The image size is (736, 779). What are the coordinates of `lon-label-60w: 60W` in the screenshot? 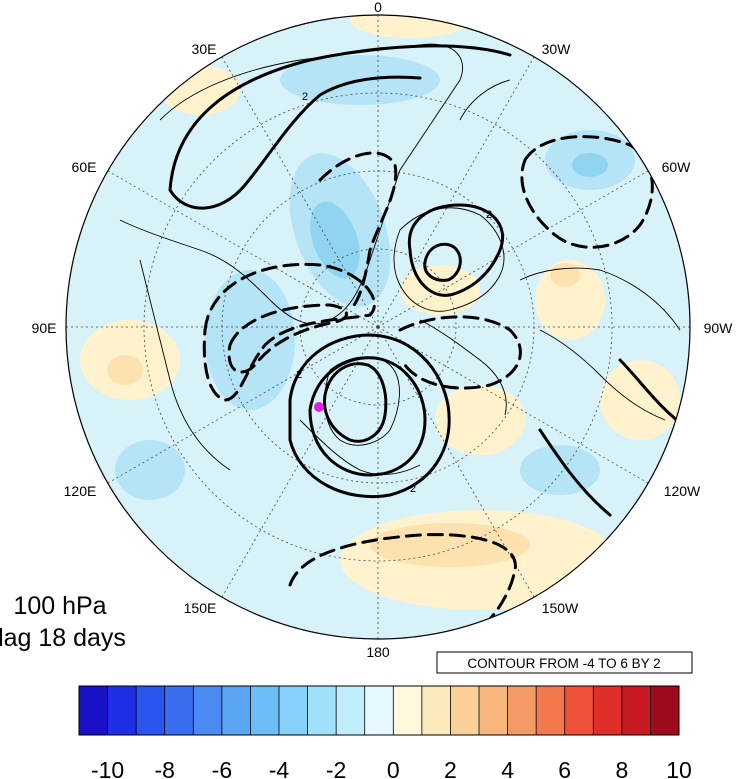 It's located at (677, 167).